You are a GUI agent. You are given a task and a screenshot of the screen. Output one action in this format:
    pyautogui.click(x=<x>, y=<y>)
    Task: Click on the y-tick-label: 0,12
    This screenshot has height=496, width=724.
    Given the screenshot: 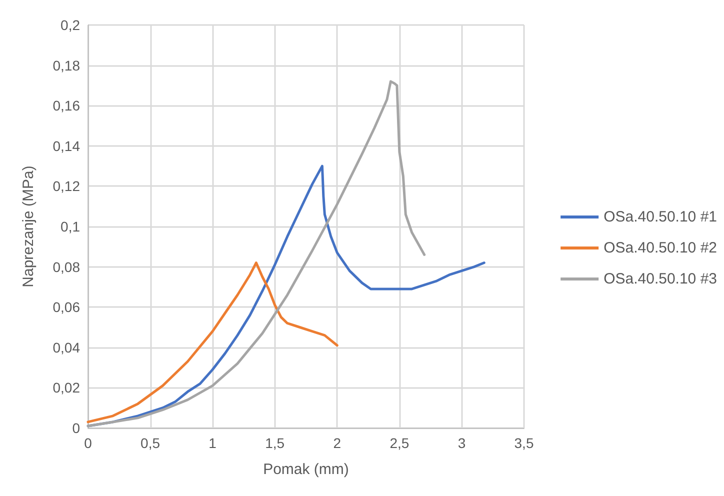 What is the action you would take?
    pyautogui.click(x=66, y=186)
    